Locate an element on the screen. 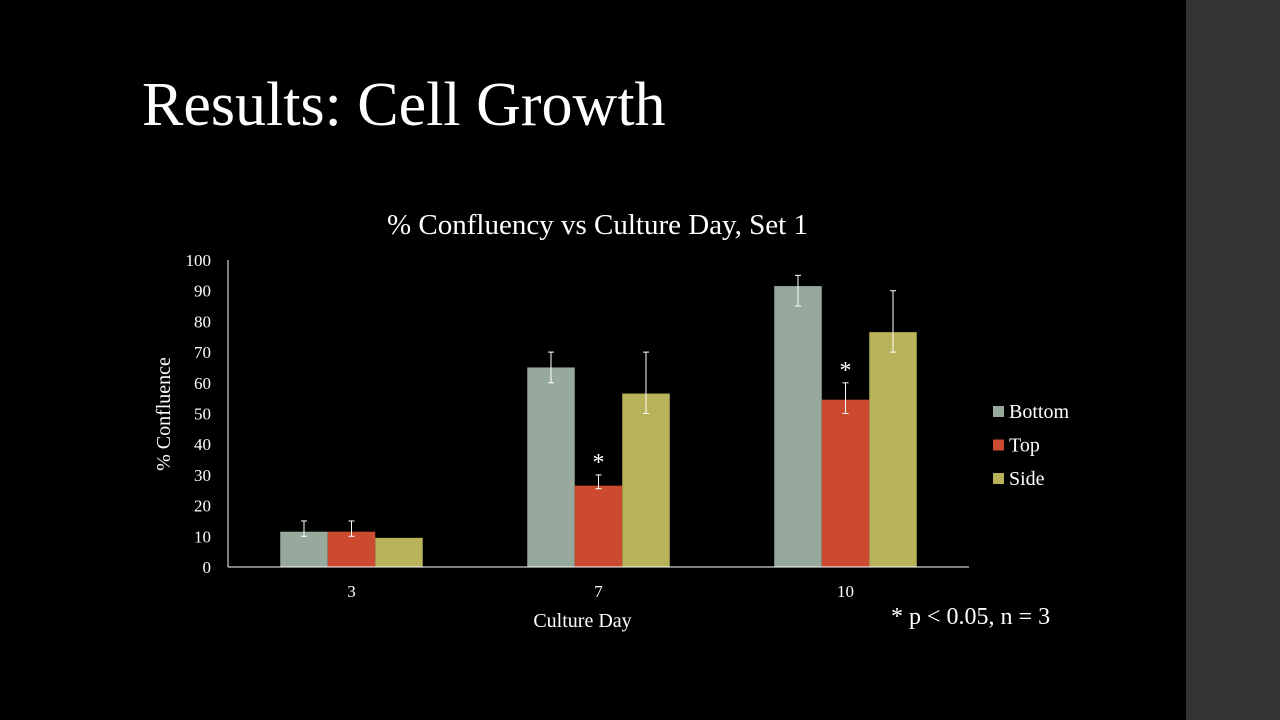  y-tick-label: 70 is located at coordinates (202, 352).